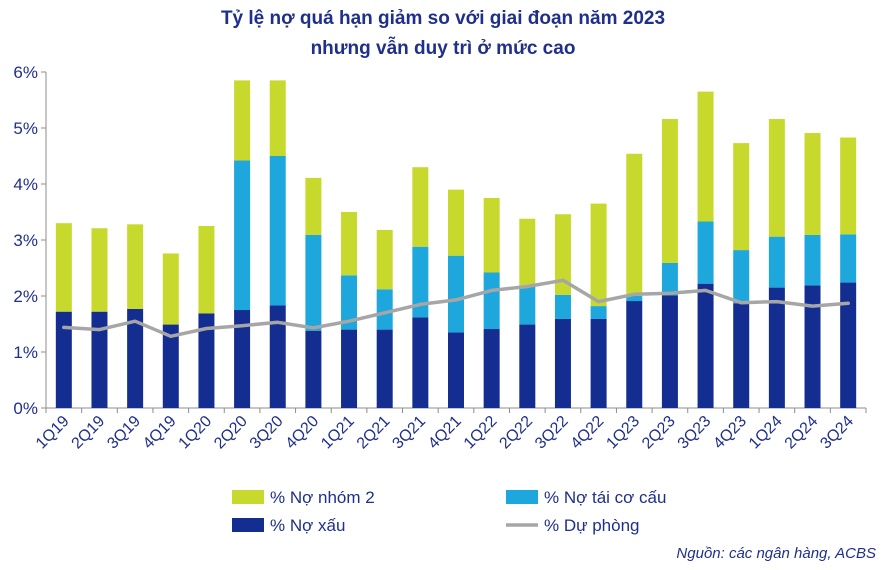 This screenshot has width=886, height=570. What do you see at coordinates (776, 553) in the screenshot?
I see `source-note: Nguồn: các ngân hàng, ACBS` at bounding box center [776, 553].